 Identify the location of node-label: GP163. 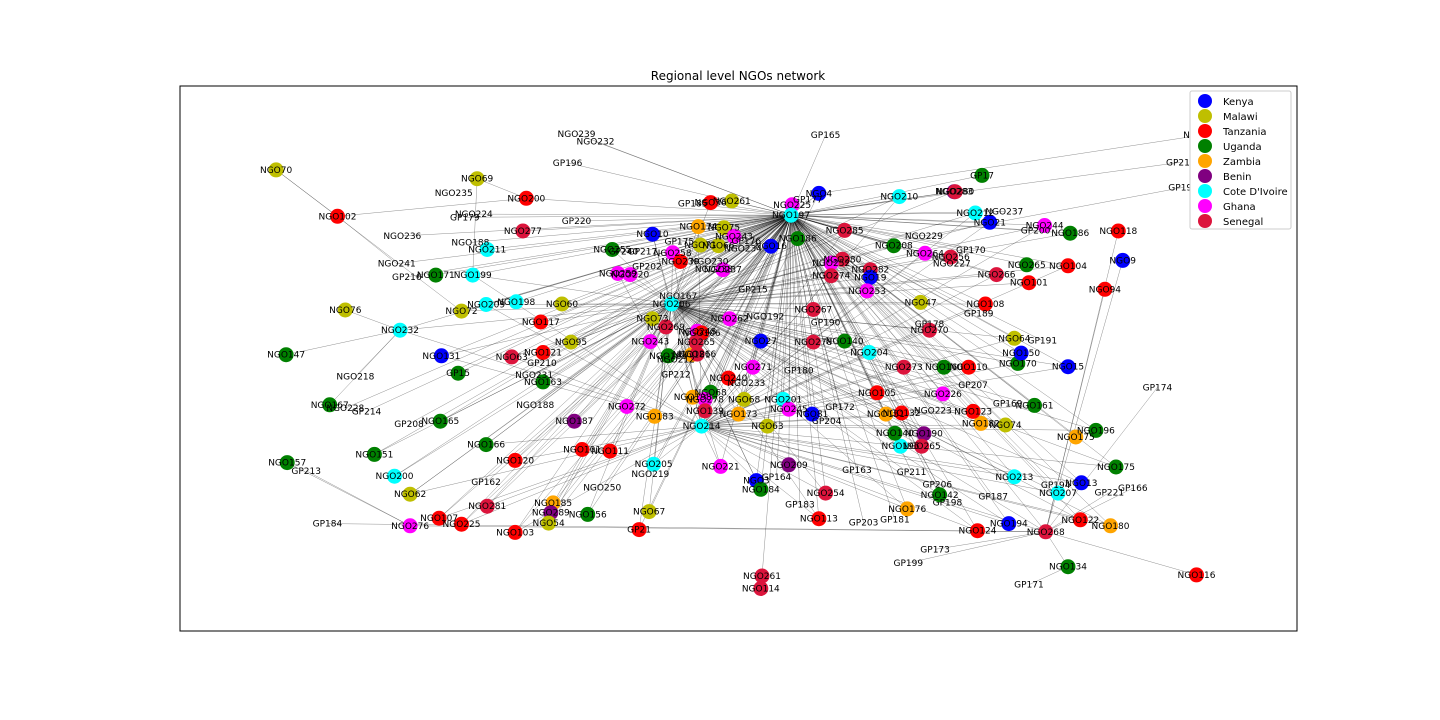
(857, 471).